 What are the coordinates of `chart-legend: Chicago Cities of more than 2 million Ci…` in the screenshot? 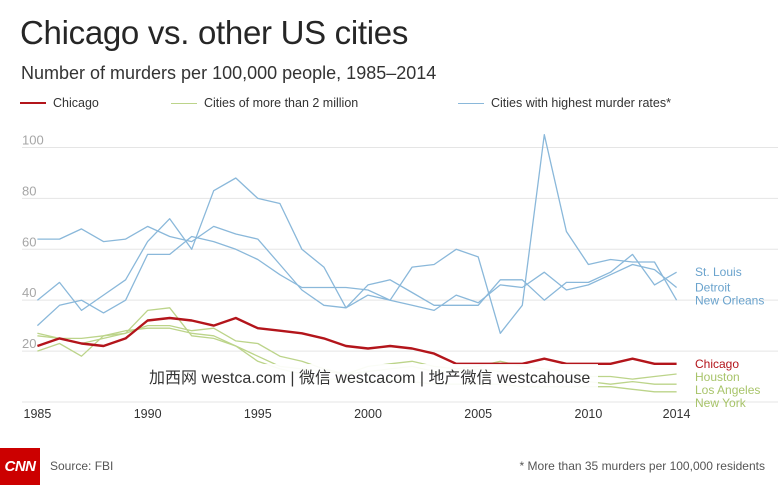 It's located at (390, 106).